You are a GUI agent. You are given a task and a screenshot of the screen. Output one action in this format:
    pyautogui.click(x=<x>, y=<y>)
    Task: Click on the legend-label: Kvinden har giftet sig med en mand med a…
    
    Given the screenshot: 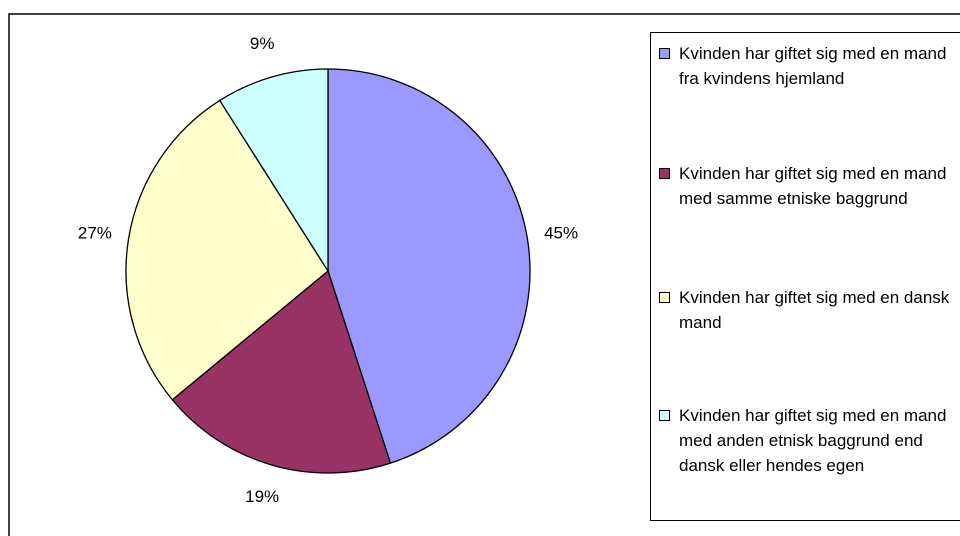 What is the action you would take?
    pyautogui.click(x=813, y=440)
    